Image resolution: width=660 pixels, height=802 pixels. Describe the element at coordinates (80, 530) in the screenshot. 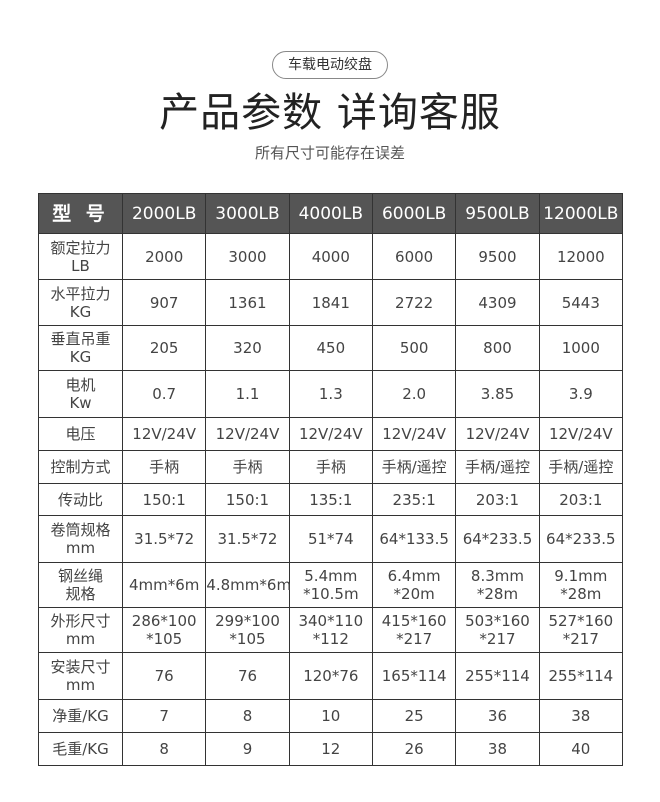

I see `cell-text: 卷筒规格` at that location.